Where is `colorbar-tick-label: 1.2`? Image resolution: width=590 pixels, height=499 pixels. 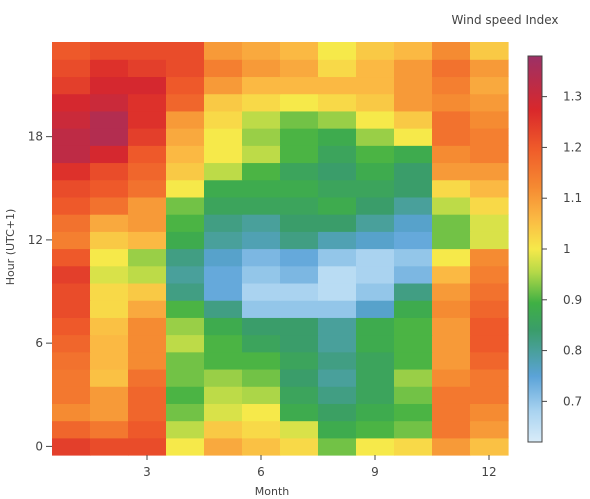
colorbar-tick-label: 1.2 is located at coordinates (572, 147).